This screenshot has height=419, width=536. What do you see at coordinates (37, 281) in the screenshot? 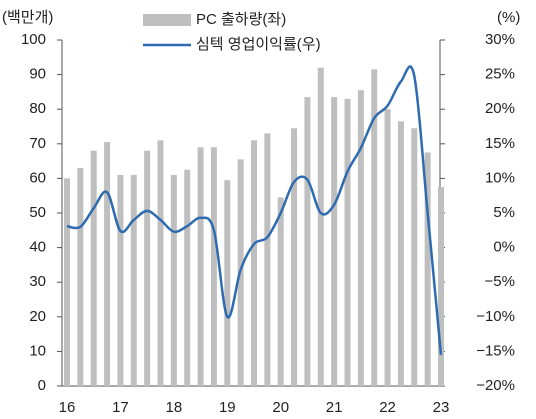
I see `y-tick-label: 30` at bounding box center [37, 281].